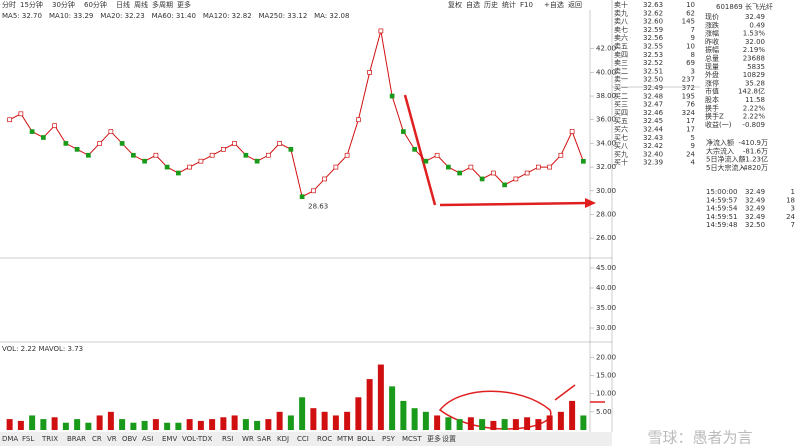 Image resolution: width=800 pixels, height=446 pixels. Describe the element at coordinates (366, 439) in the screenshot. I see `indicator-tab: BOLL` at that location.